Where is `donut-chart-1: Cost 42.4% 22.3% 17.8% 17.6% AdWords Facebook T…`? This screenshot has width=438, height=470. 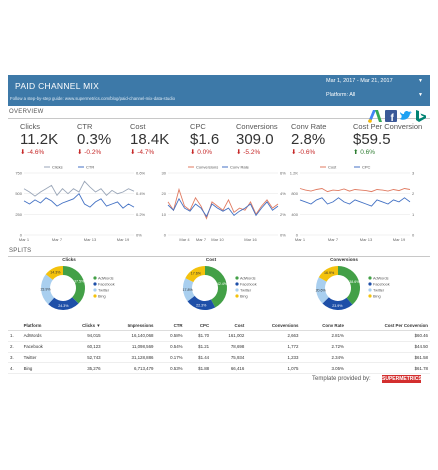 donut-chart-1: Cost 42.4% 22.3% 17.8% 17.6% AdWords Facebook T… is located at coordinates (219, 283).